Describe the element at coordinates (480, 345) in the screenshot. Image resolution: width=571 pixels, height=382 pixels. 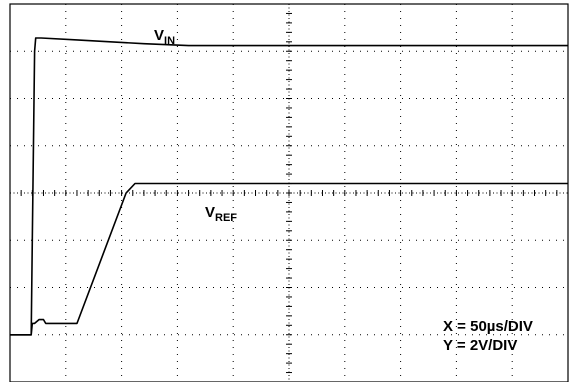
I see `y-scale-annotation: Y = 2V/DIV` at that location.